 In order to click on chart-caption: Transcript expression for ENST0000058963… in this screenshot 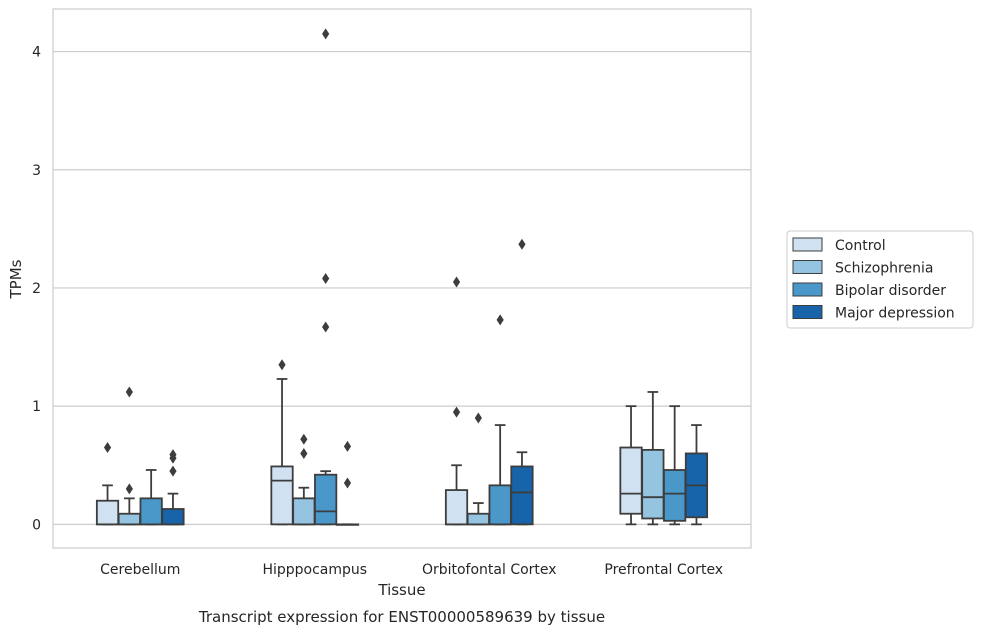, I will do `click(401, 617)`.